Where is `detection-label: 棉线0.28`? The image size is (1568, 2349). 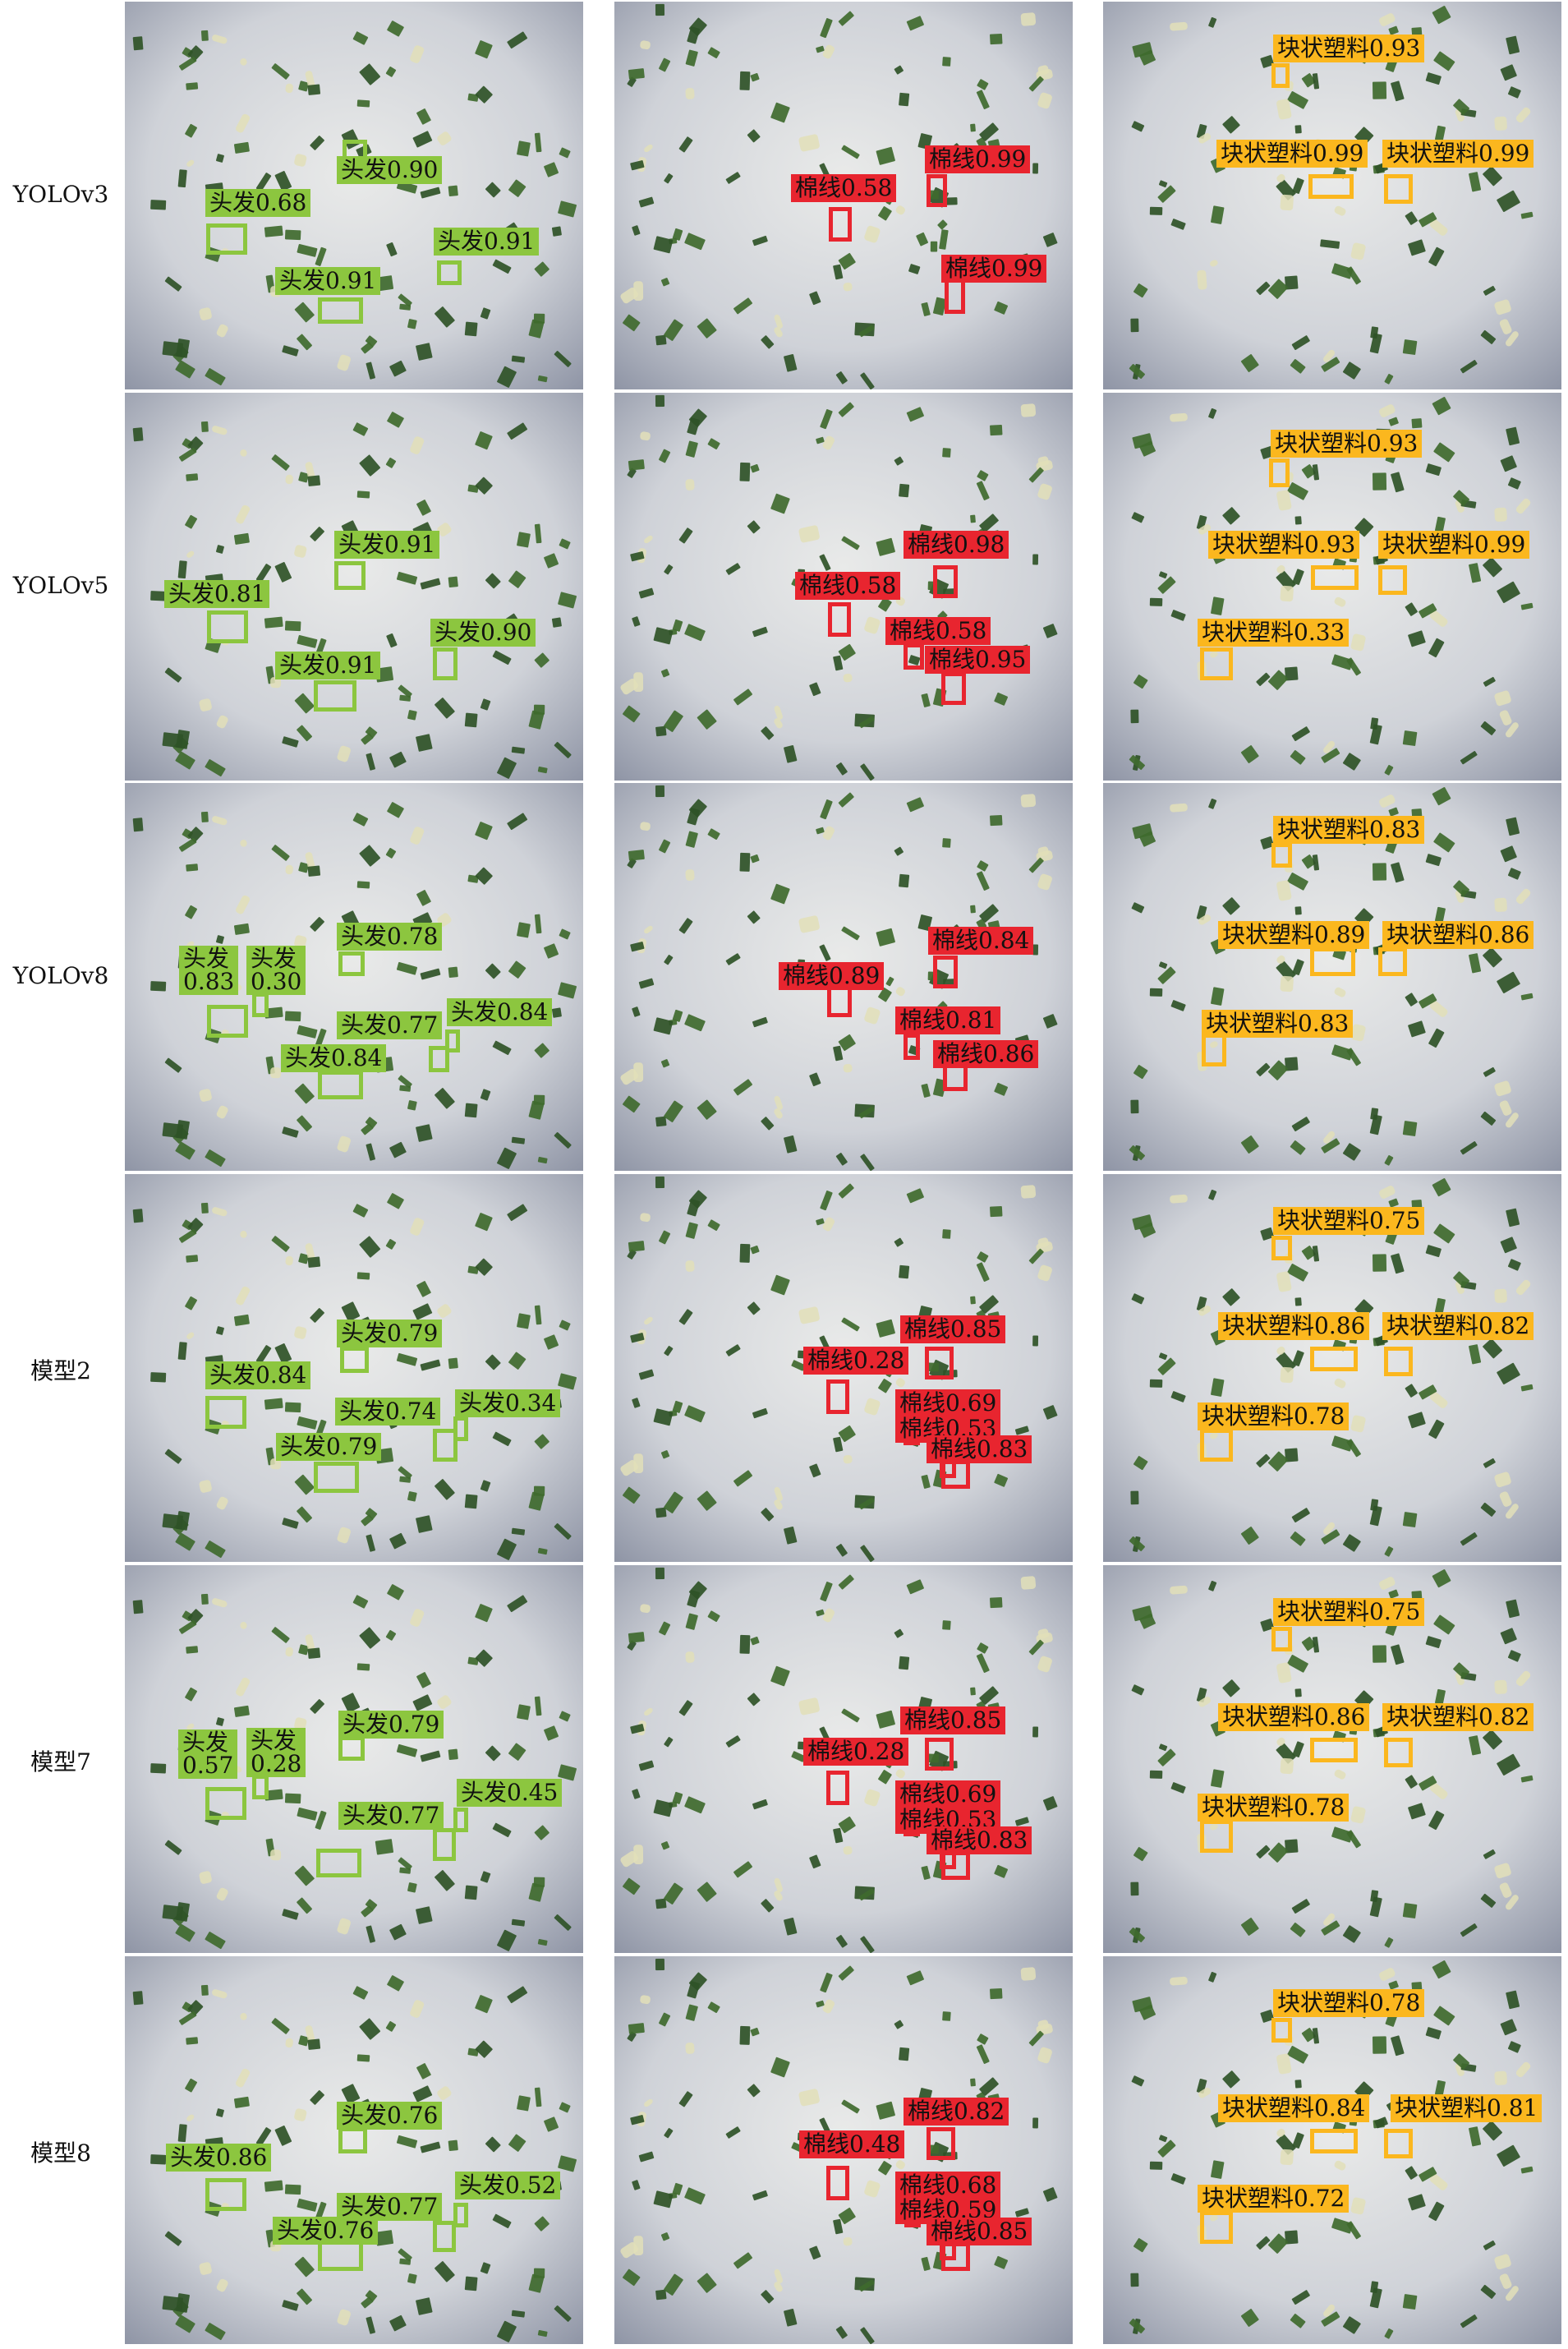 detection-label: 棉线0.28 is located at coordinates (856, 1752).